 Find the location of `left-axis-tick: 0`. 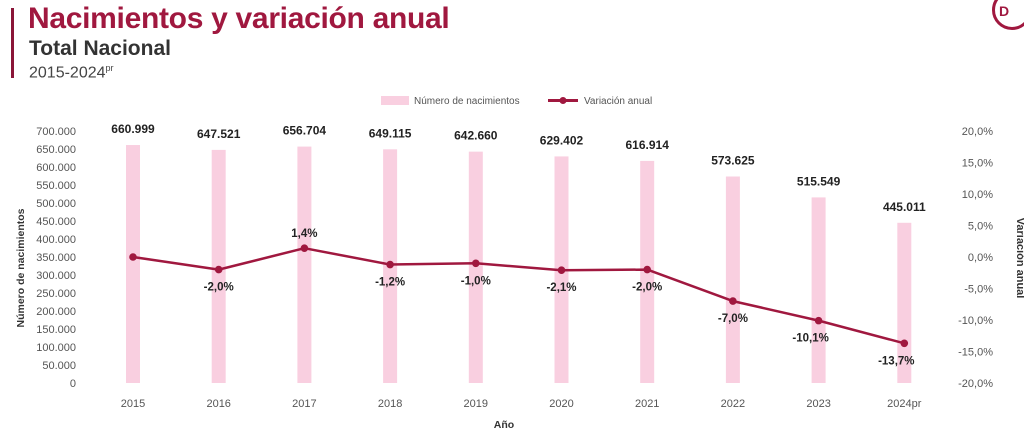

left-axis-tick: 0 is located at coordinates (73, 384).